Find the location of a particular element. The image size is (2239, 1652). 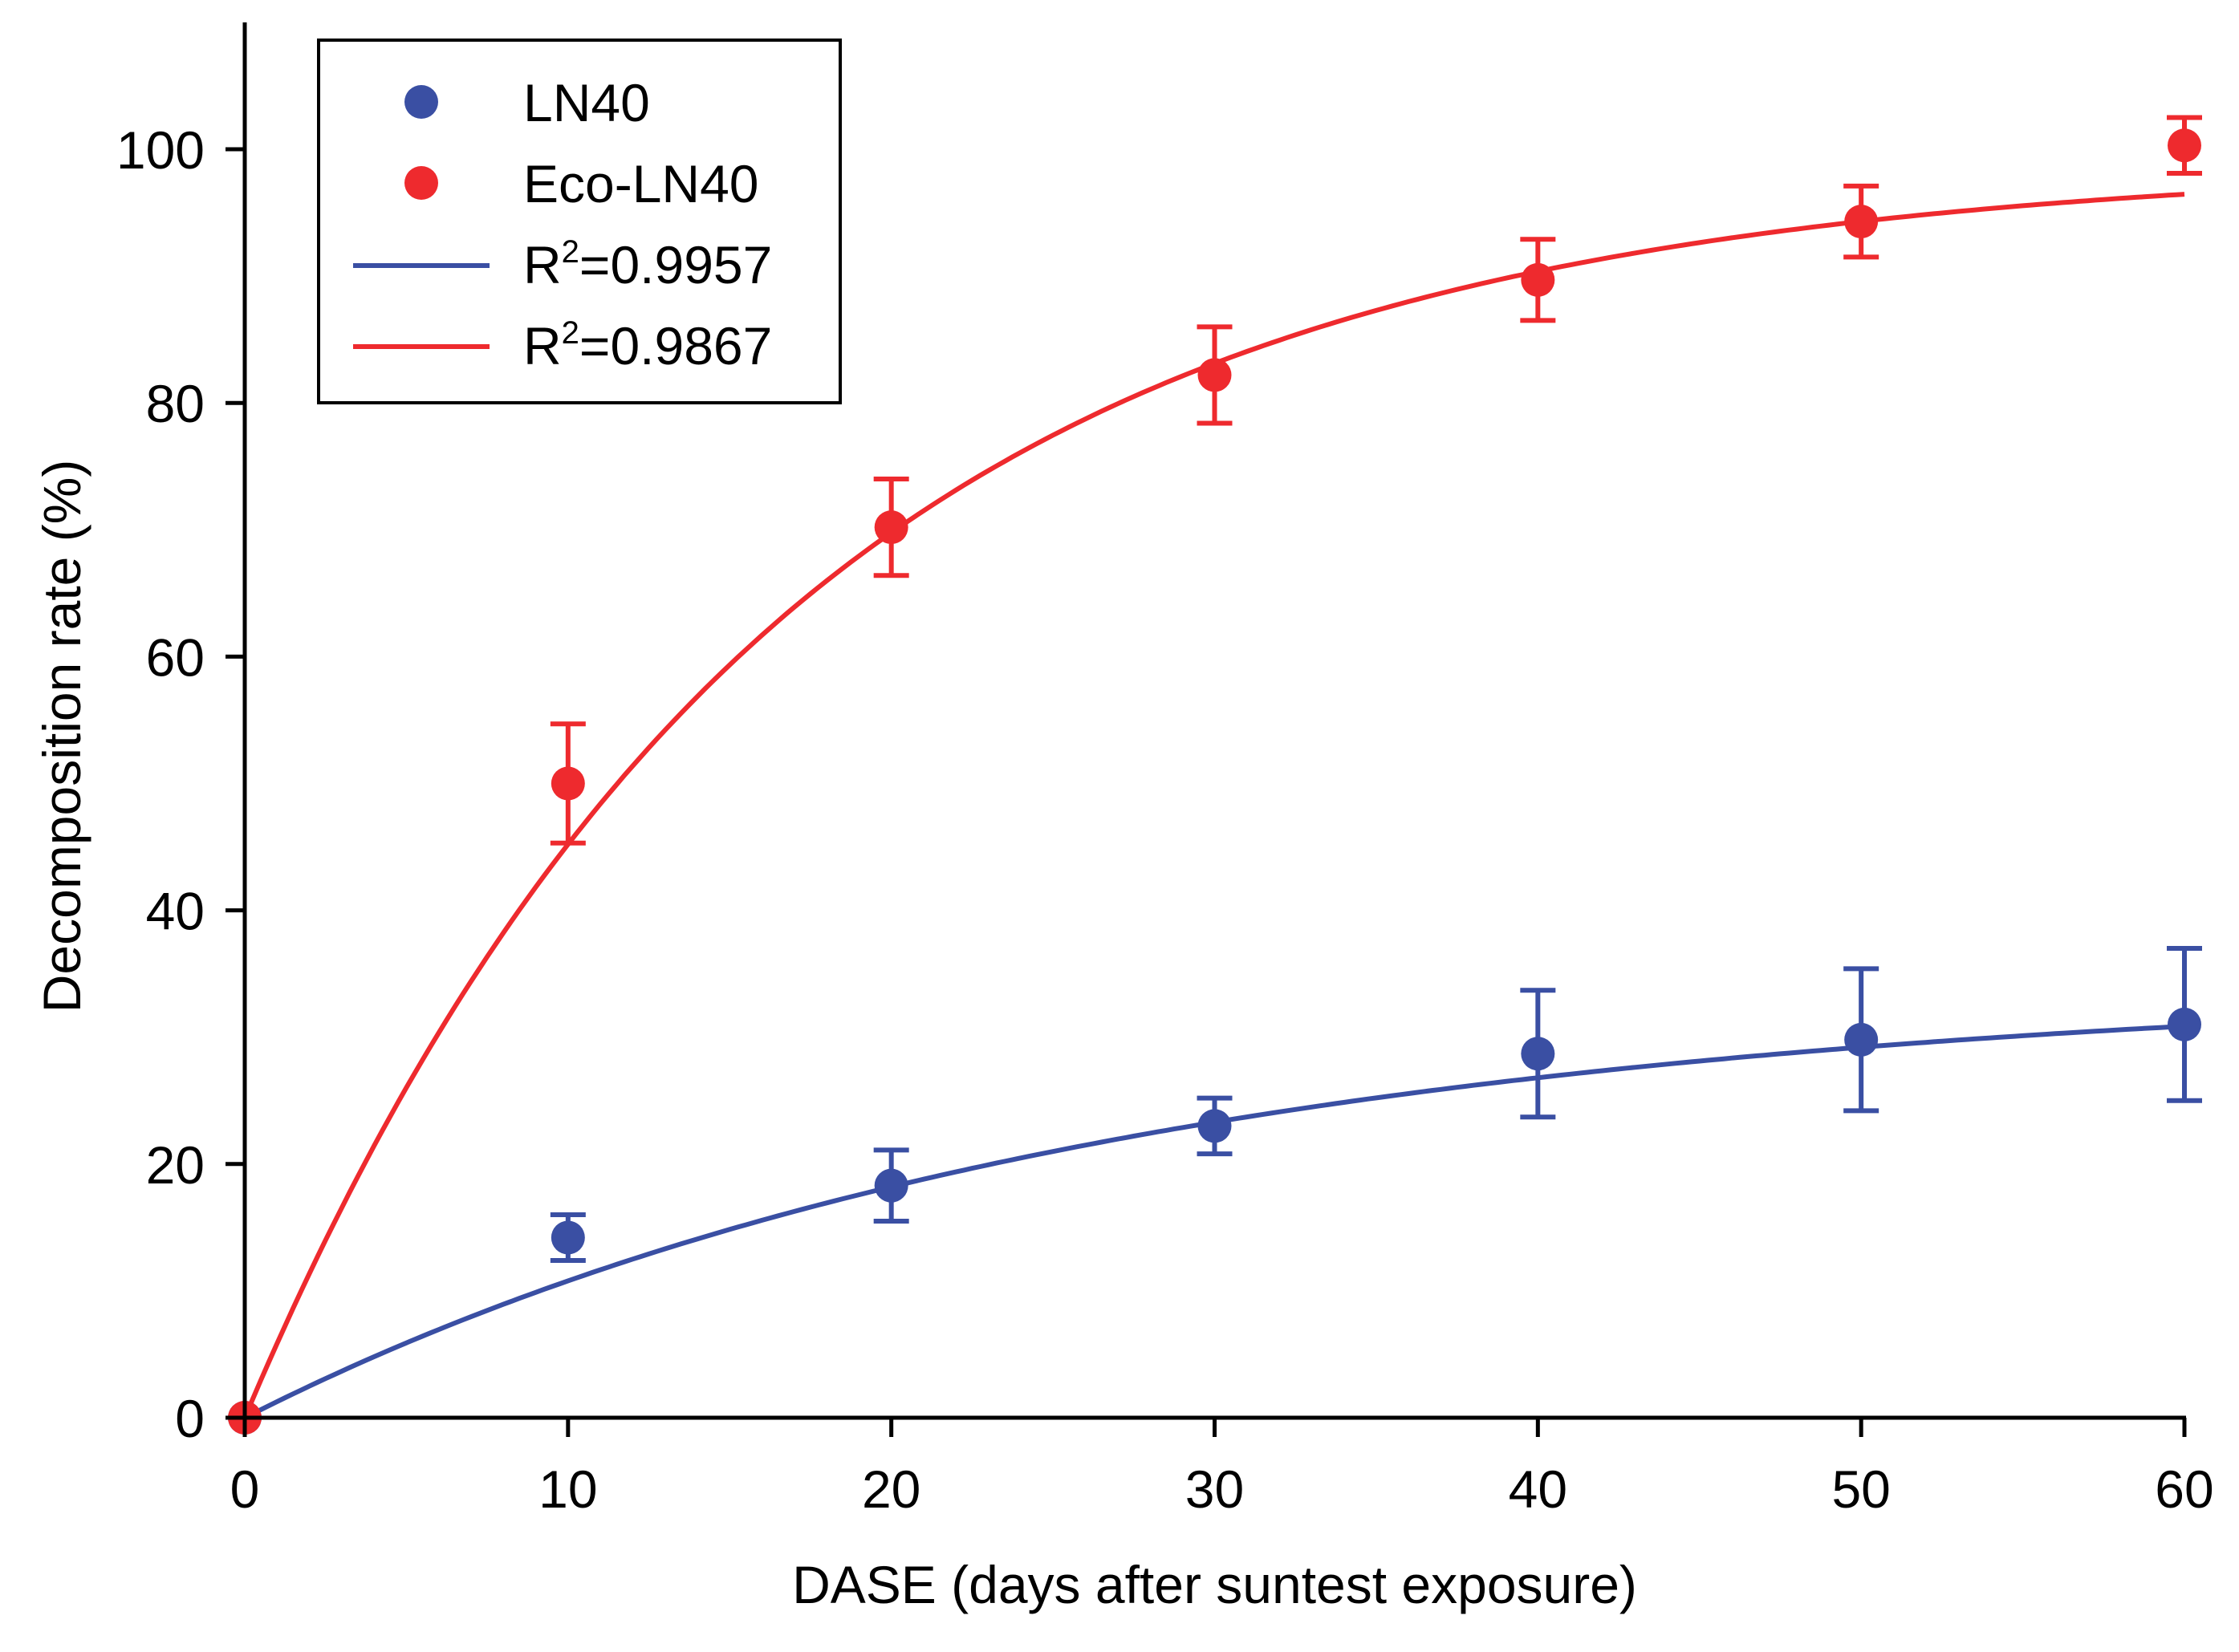

x-tick-label: 60 is located at coordinates (2184, 1489).